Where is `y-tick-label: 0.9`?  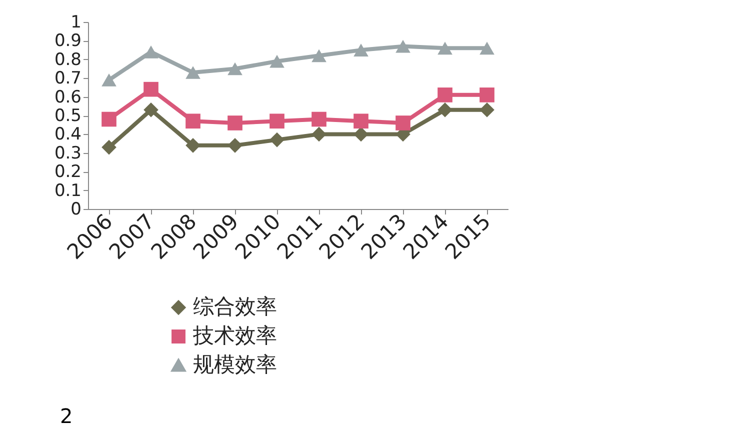 y-tick-label: 0.9 is located at coordinates (68, 41).